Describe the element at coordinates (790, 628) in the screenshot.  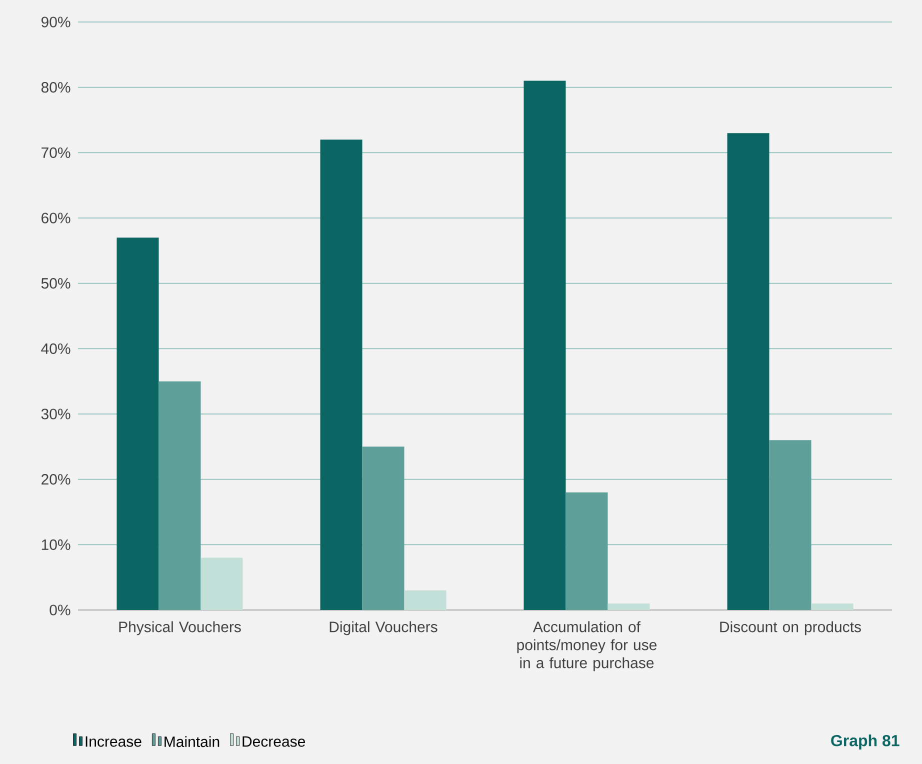
I see `x-tick-label: Discount on products` at that location.